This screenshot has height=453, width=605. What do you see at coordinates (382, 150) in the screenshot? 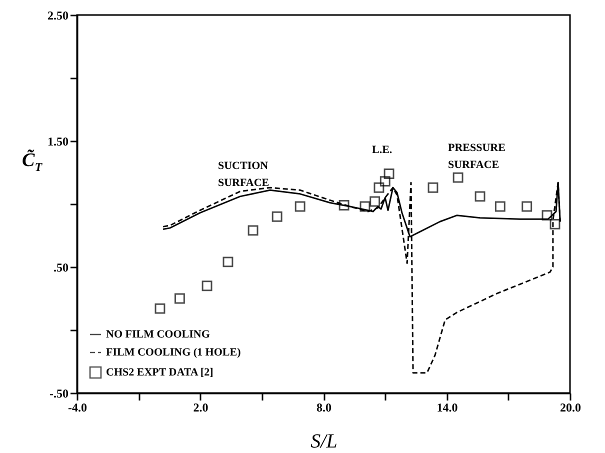
I see `annotation: L.E.` at bounding box center [382, 150].